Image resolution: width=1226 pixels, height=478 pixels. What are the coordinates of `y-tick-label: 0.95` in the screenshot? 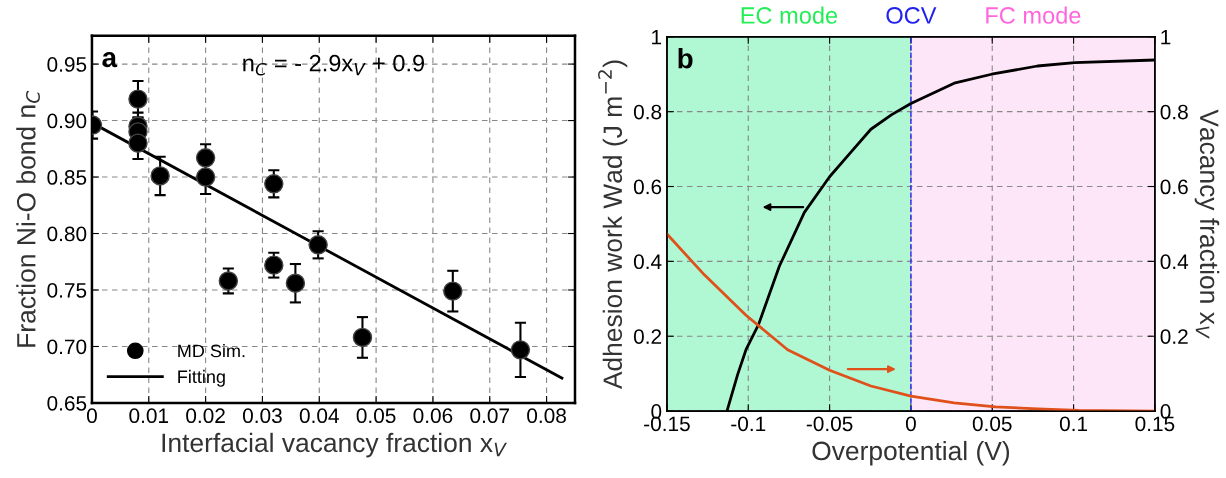 It's located at (67, 64).